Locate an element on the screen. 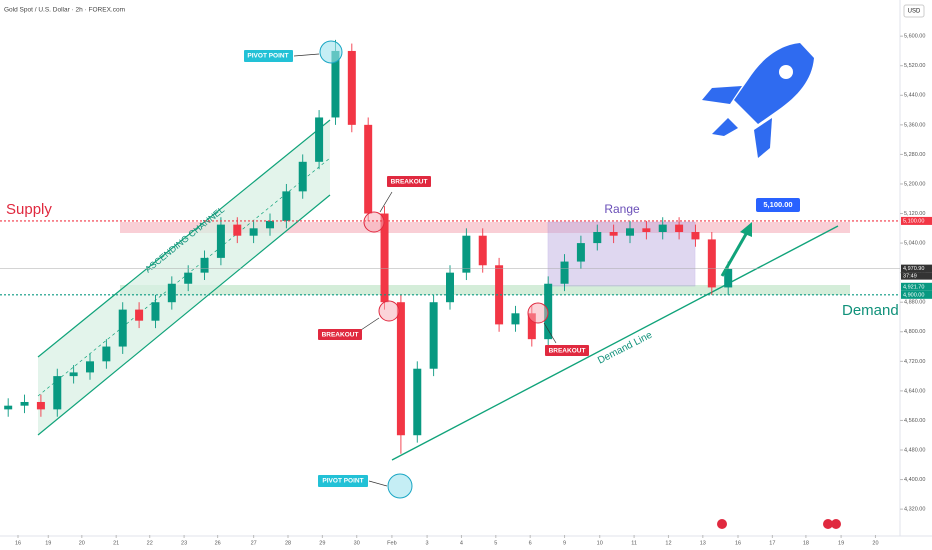 Image resolution: width=932 pixels, height=550 pixels. x-tick-label: 10 is located at coordinates (600, 543).